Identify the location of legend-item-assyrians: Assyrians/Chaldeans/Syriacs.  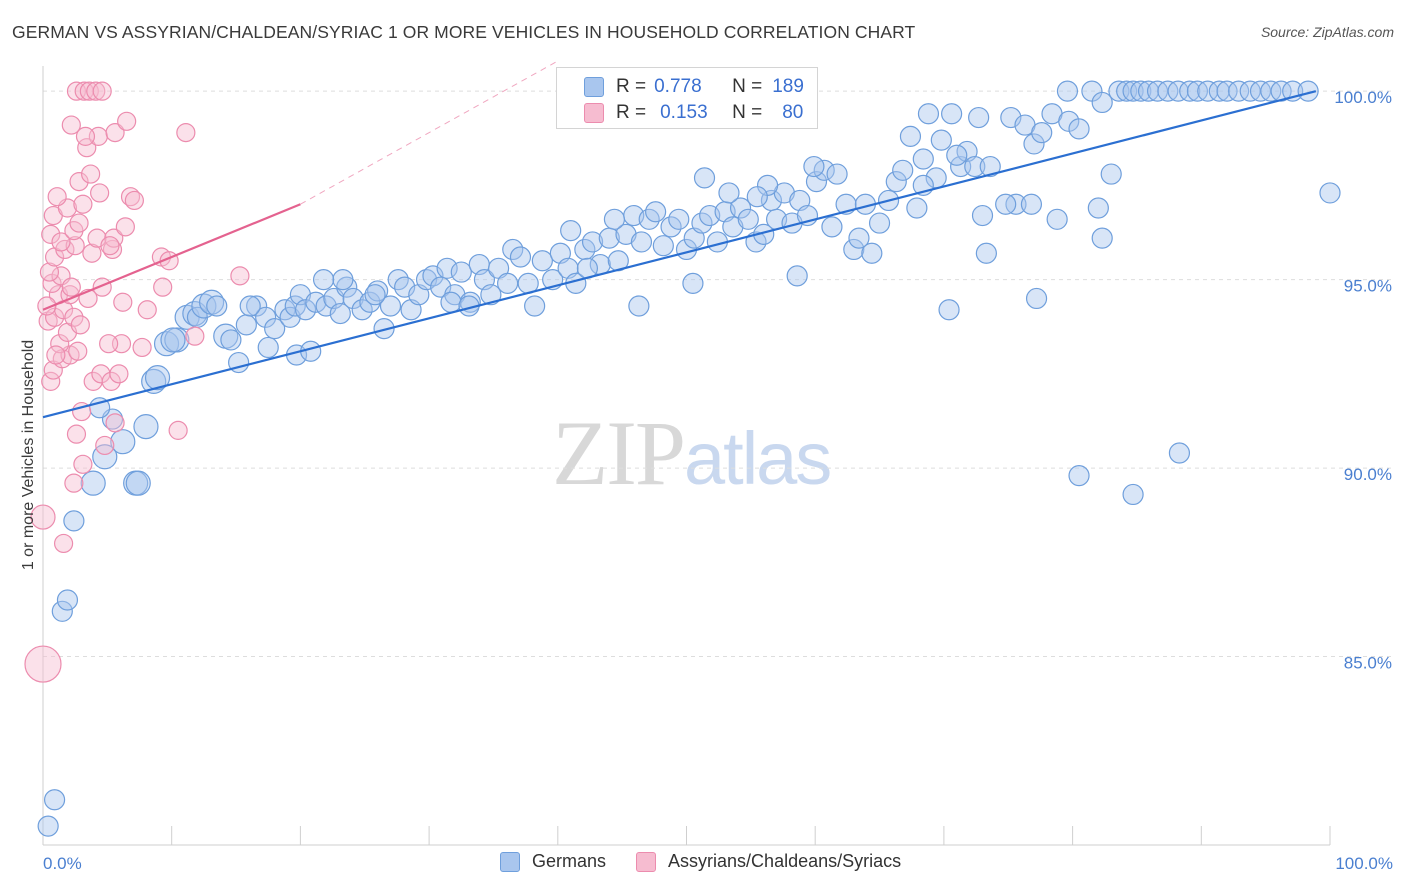
(768, 861).